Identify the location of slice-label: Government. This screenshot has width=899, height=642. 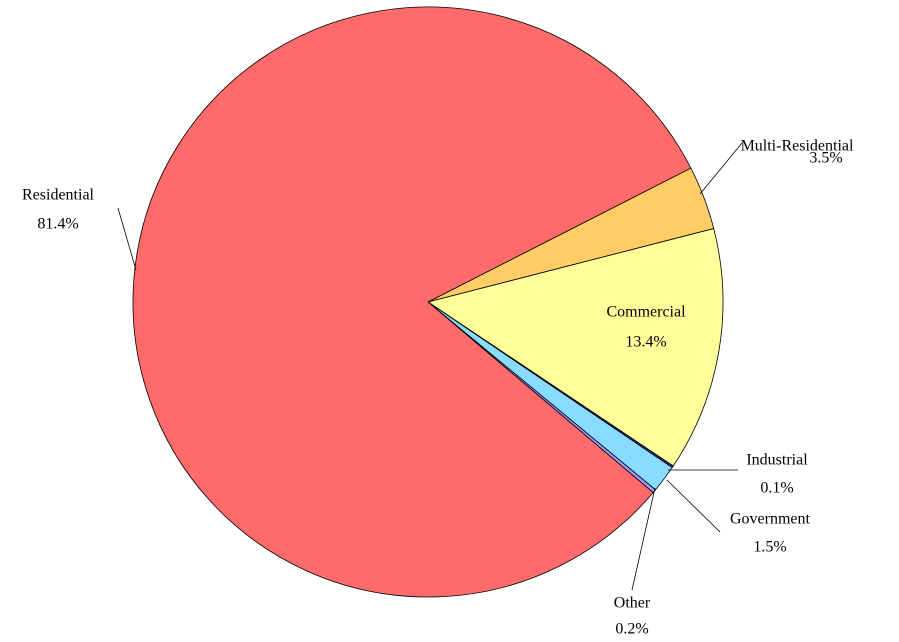
(770, 519).